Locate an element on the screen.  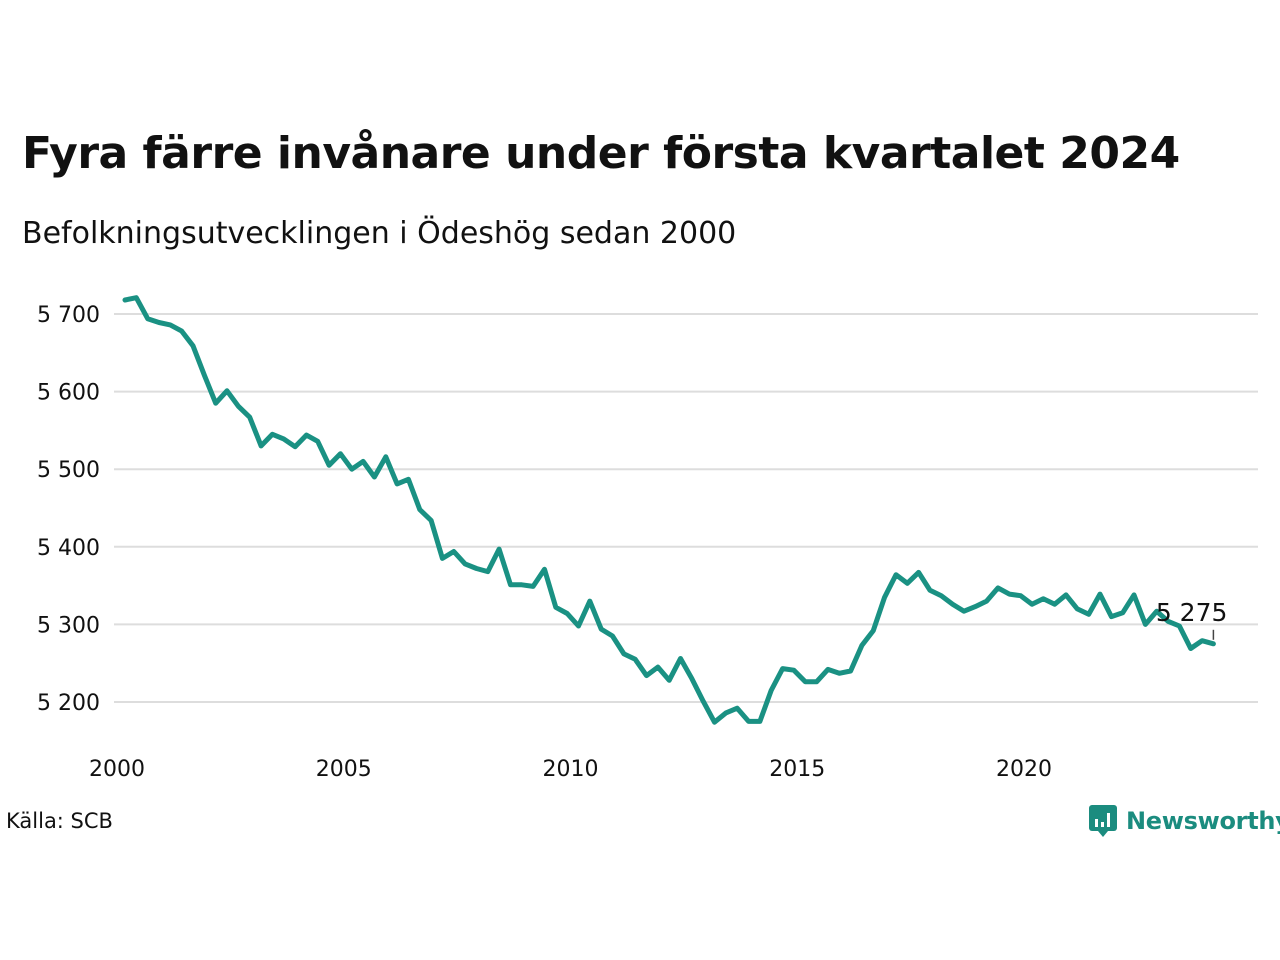
y-tick-label: 5 400 is located at coordinates (68, 548).